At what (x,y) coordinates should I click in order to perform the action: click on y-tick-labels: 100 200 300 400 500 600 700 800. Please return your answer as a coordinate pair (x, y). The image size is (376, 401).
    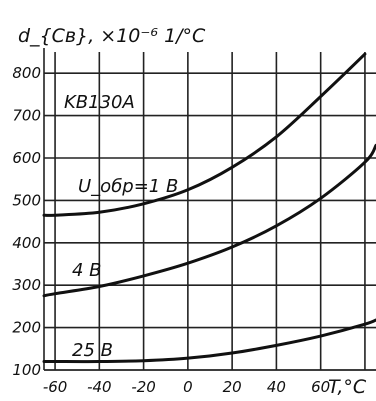
    Looking at the image, I should click on (26, 221).